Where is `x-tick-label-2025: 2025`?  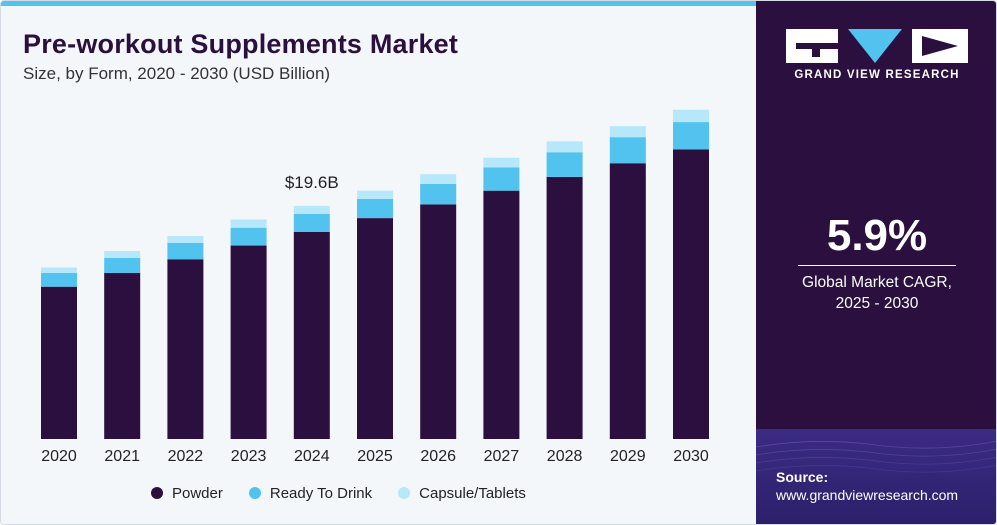 x-tick-label-2025: 2025 is located at coordinates (375, 456).